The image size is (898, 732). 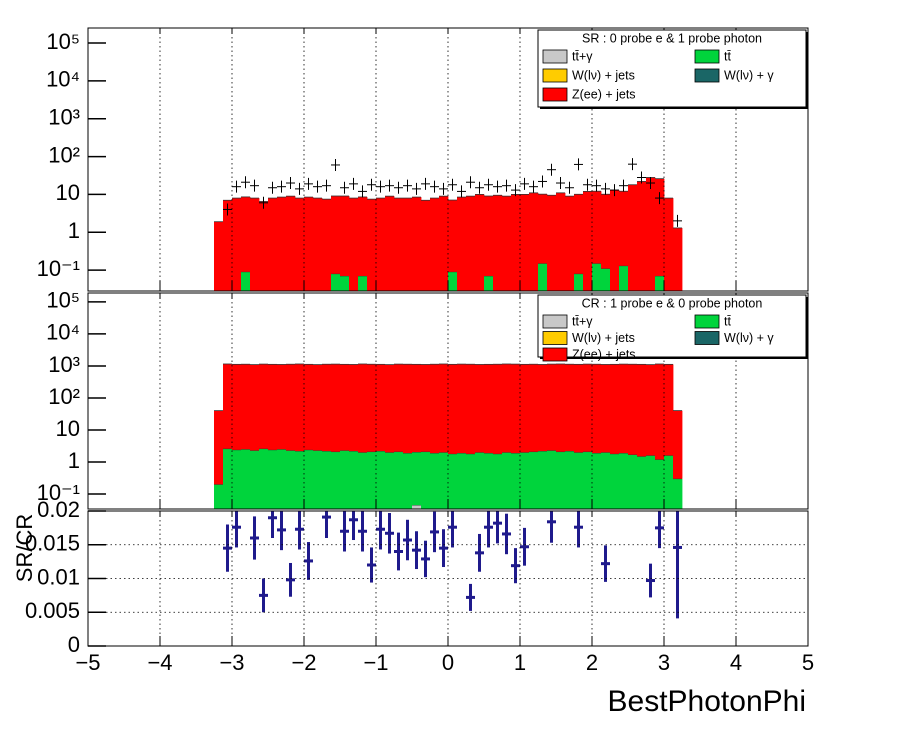 What do you see at coordinates (592, 662) in the screenshot?
I see `x-tick-label: 2` at bounding box center [592, 662].